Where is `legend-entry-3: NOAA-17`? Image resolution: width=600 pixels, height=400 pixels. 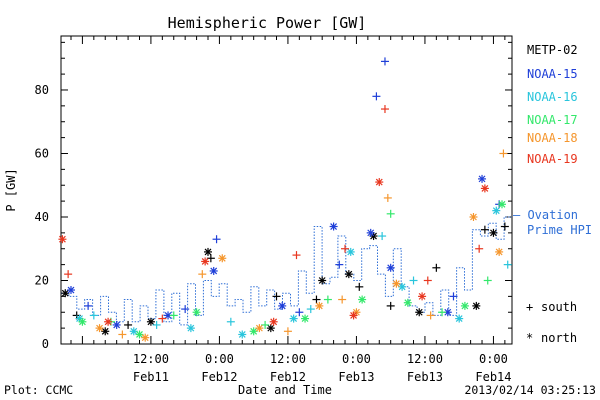 legend-entry-3: NOAA-17 is located at coordinates (552, 120).